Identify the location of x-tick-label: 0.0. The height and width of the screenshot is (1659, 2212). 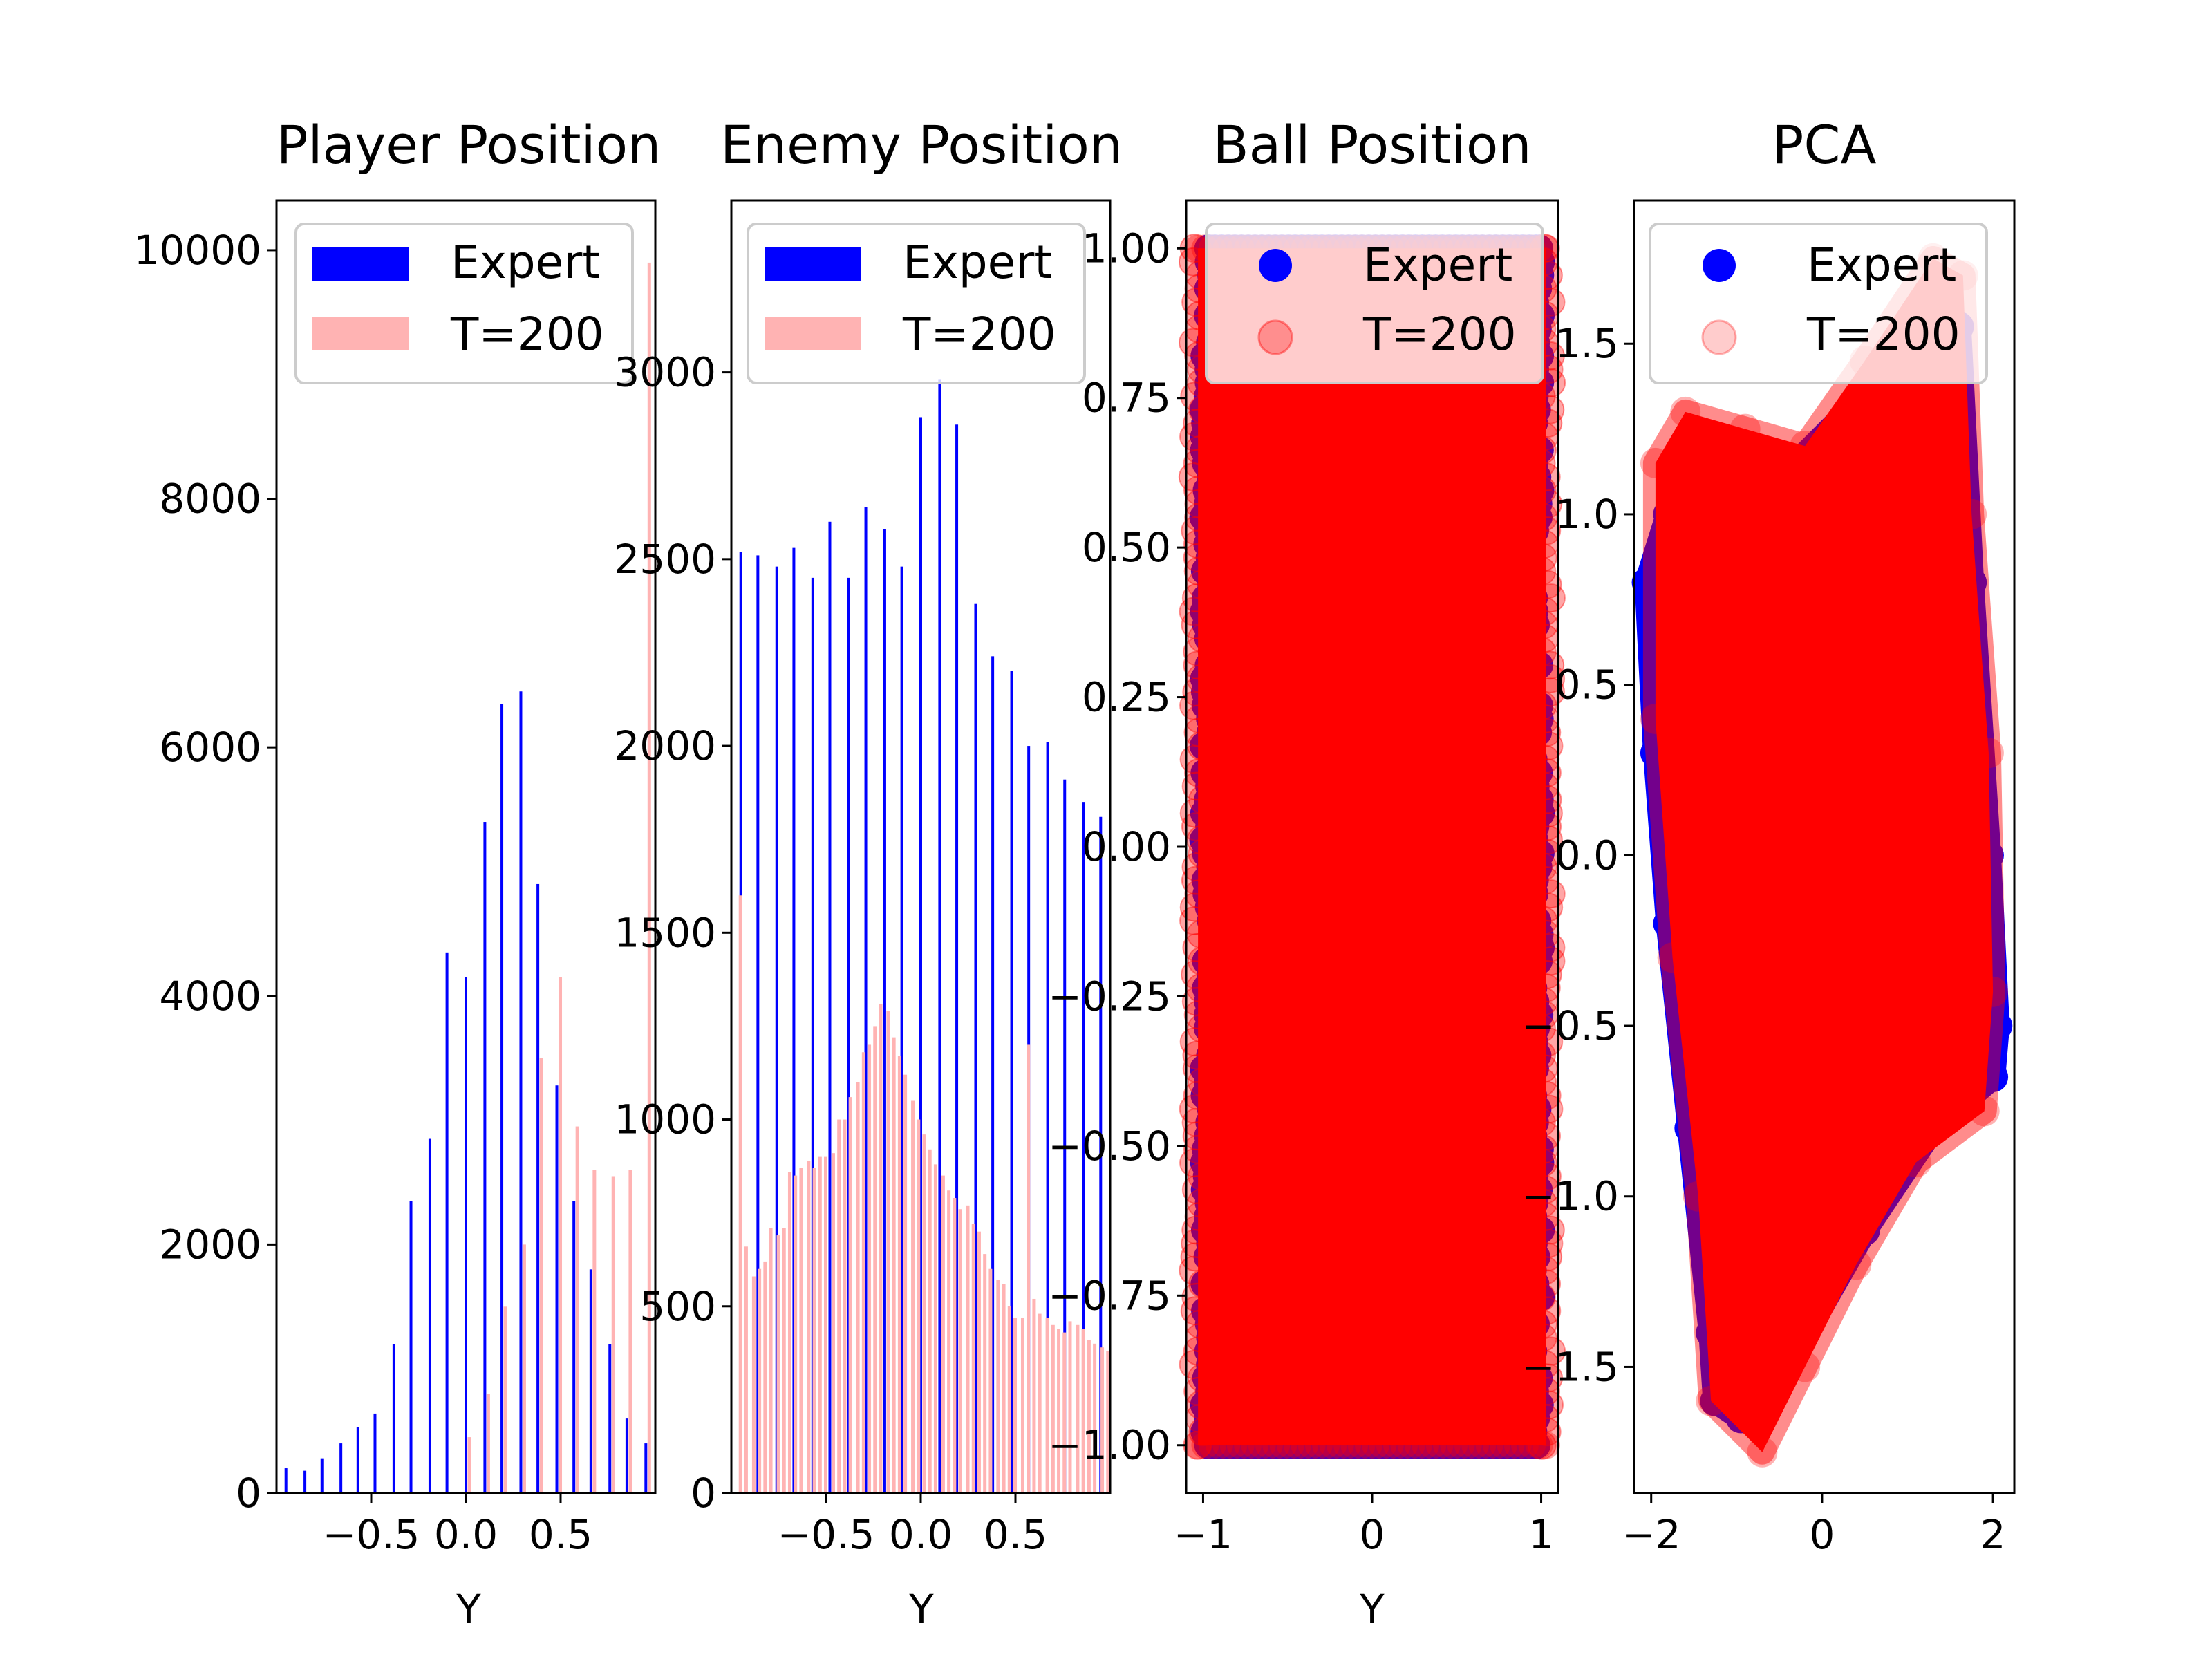
(466, 1535).